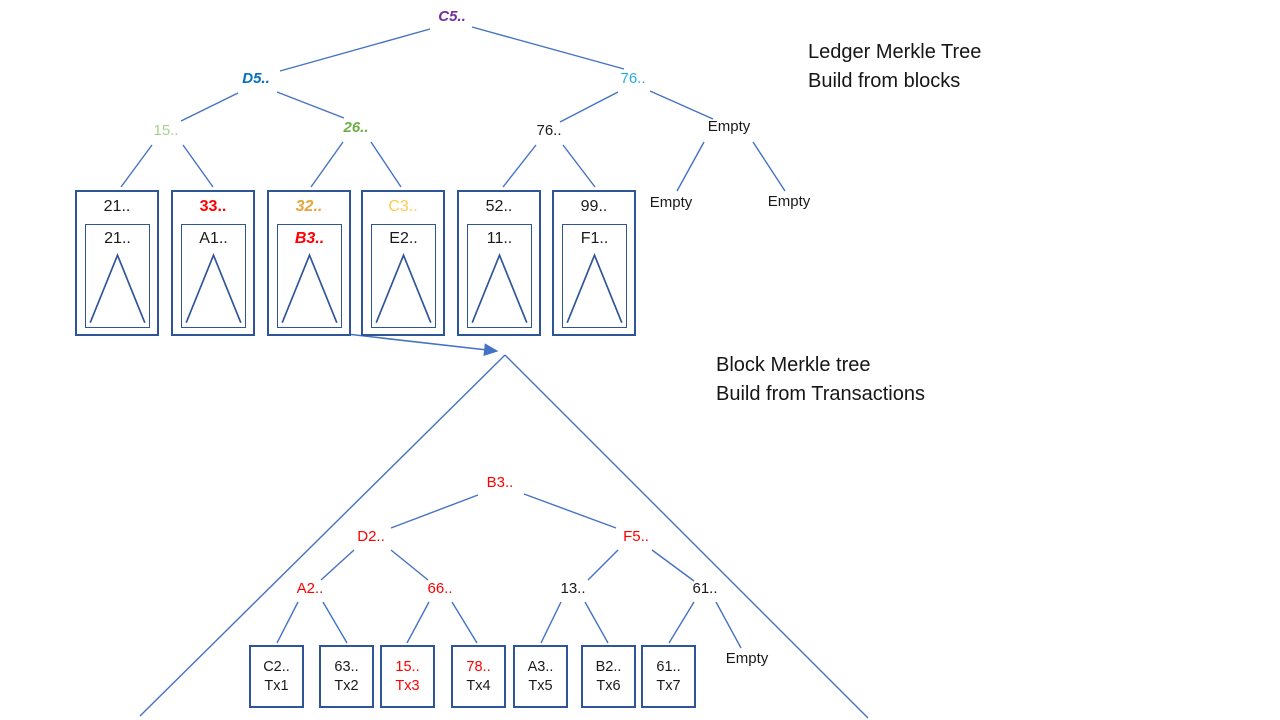 The width and height of the screenshot is (1280, 720). I want to click on tx-id-label: Tx3, so click(407, 685).